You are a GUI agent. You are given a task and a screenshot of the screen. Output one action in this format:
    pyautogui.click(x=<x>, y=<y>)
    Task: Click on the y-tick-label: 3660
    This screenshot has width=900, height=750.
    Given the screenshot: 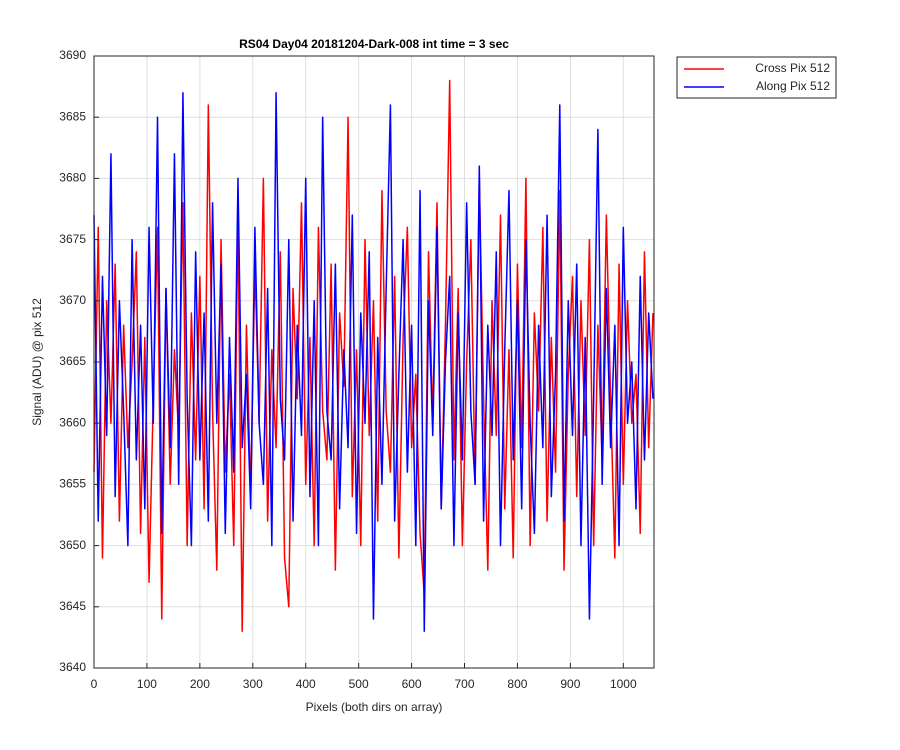 What is the action you would take?
    pyautogui.click(x=72, y=422)
    